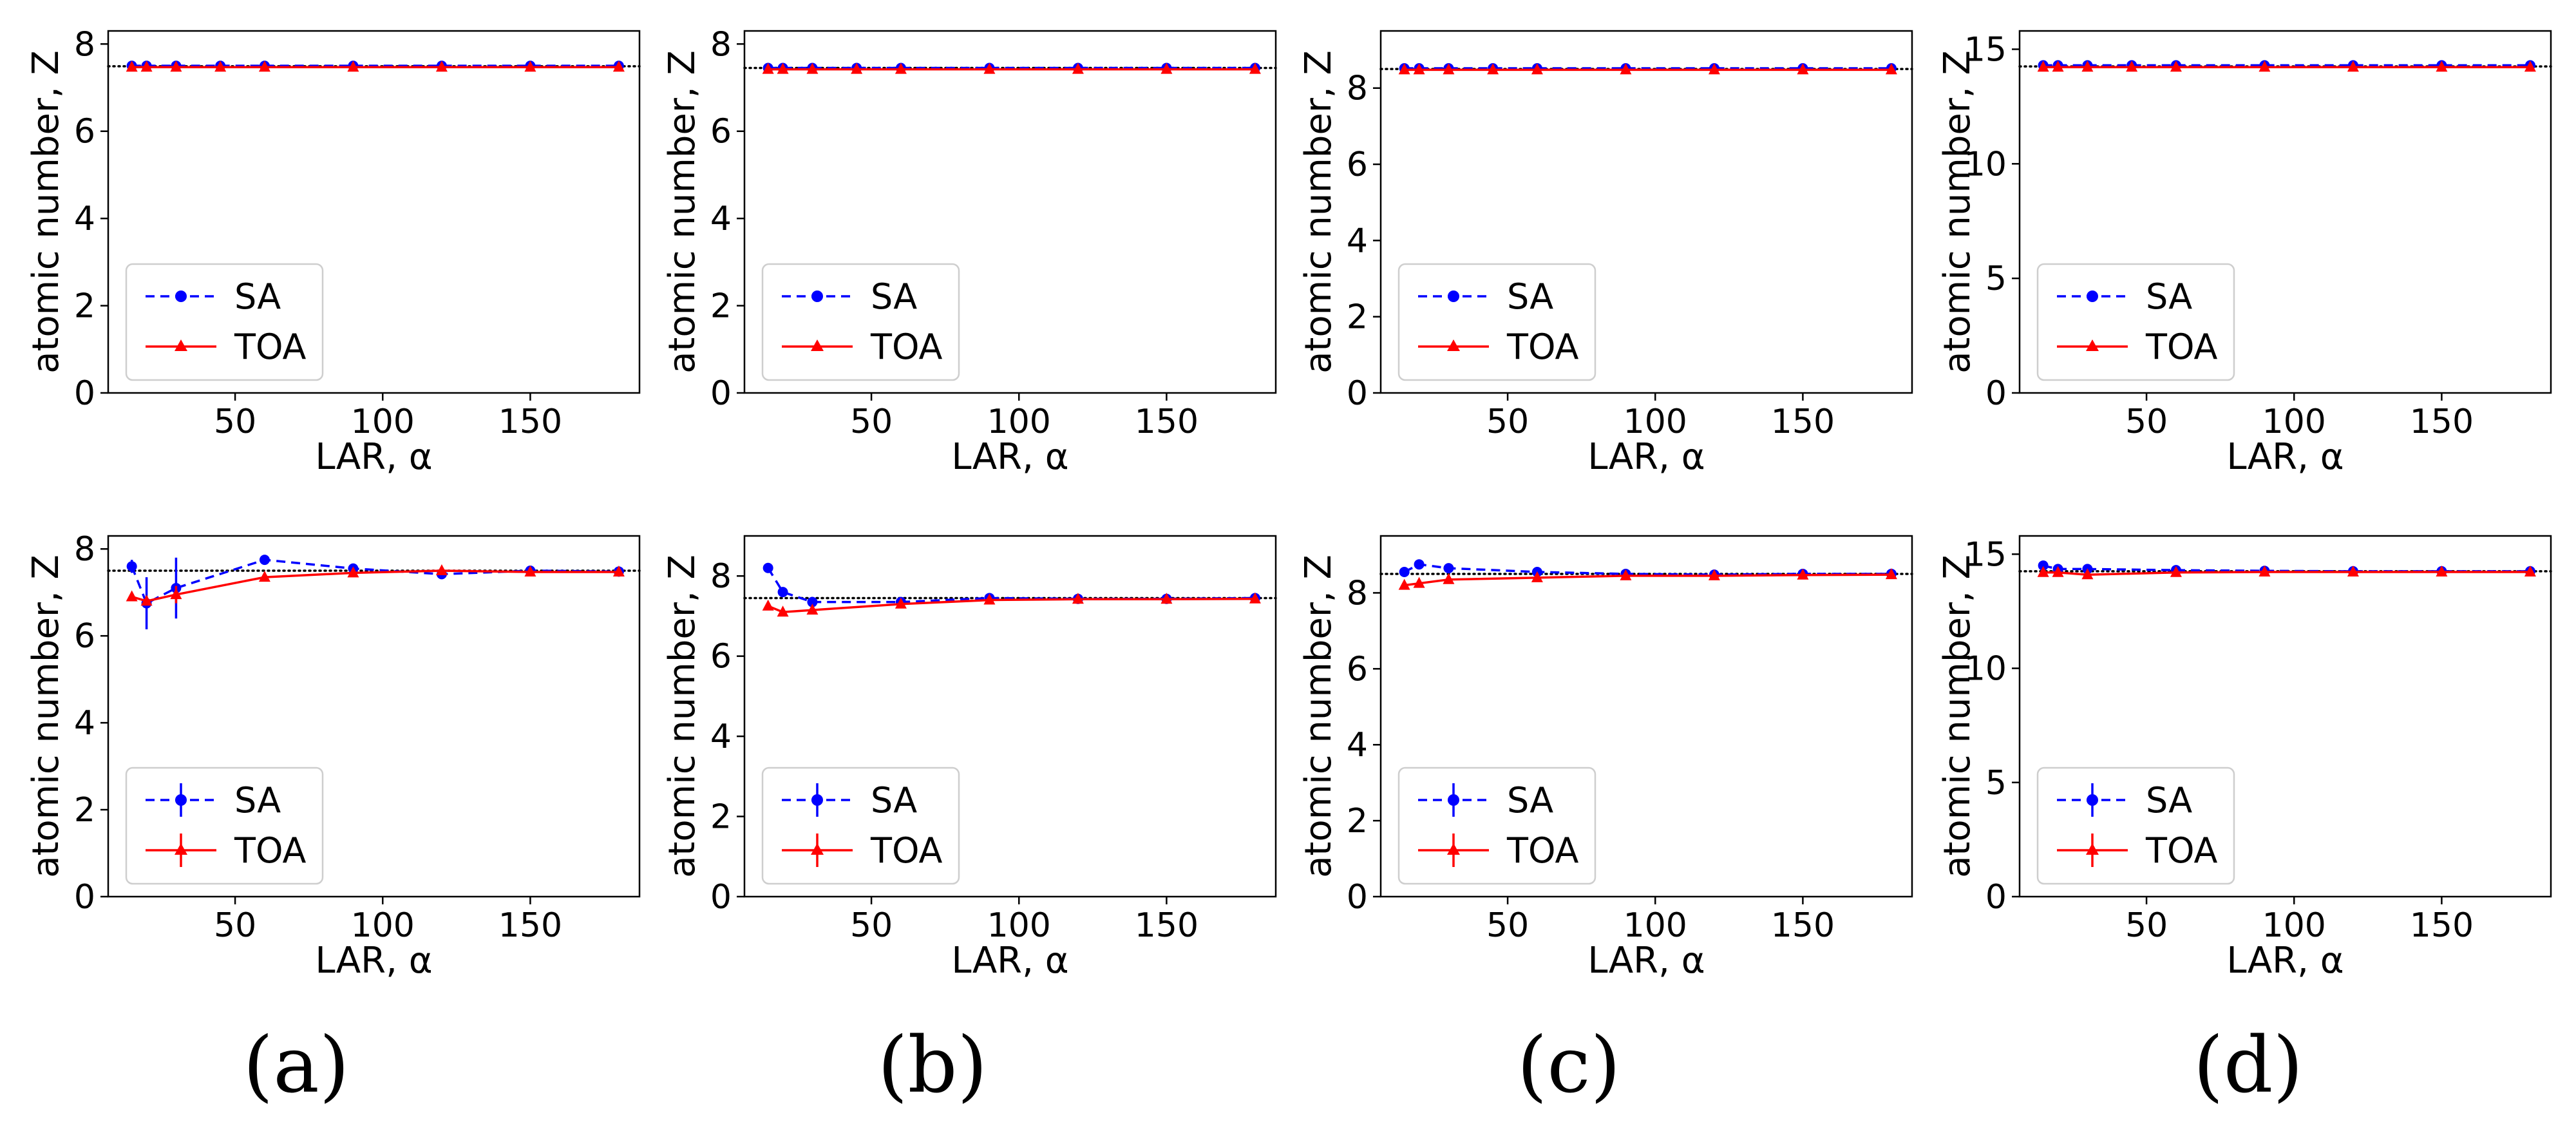 The image size is (2576, 1124). Describe the element at coordinates (2092, 345) in the screenshot. I see `chart-4-legend-toa-marker` at that location.